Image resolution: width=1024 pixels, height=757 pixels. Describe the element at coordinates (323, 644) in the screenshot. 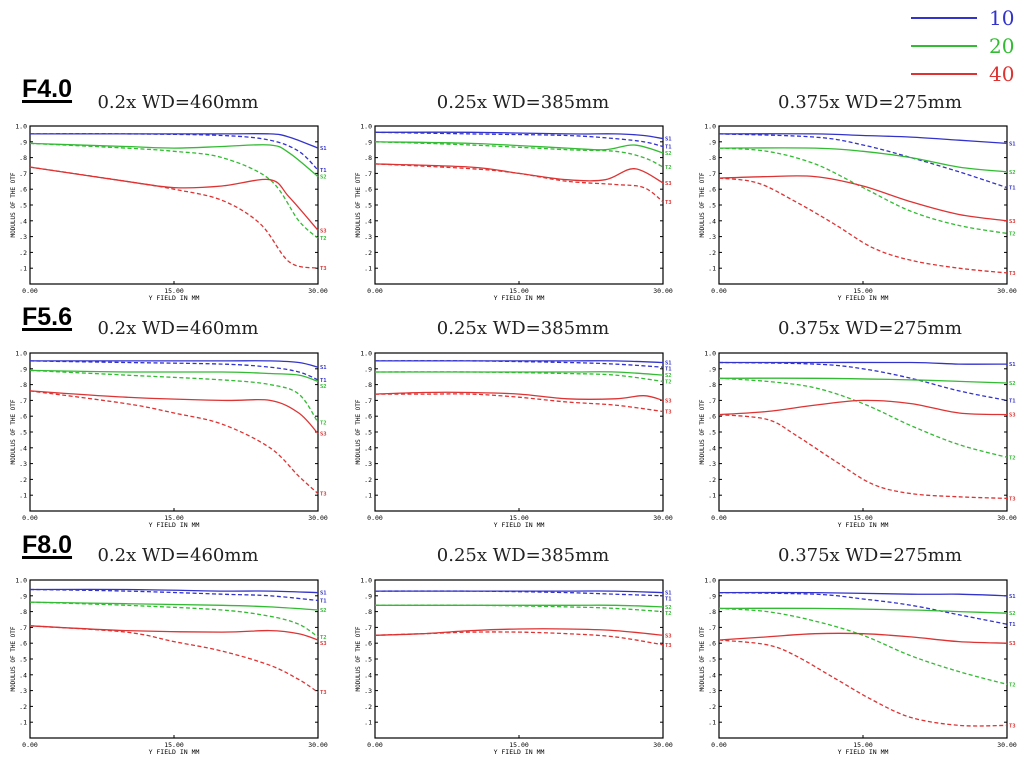

I see `series-end-label: S3` at that location.